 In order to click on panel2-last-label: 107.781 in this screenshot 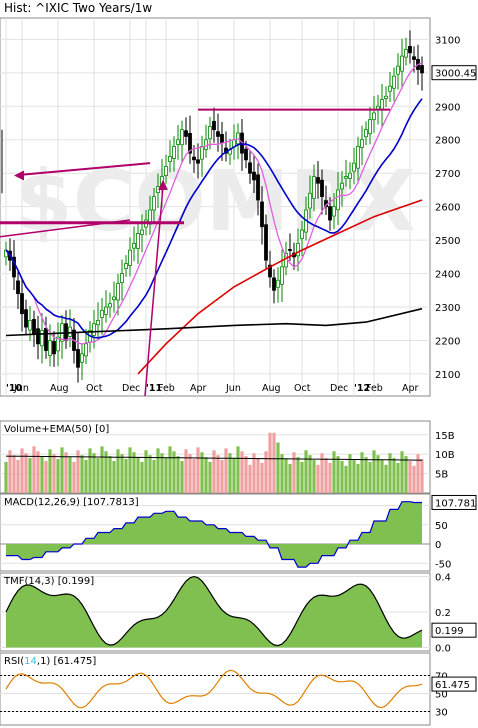, I will do `click(455, 503)`.